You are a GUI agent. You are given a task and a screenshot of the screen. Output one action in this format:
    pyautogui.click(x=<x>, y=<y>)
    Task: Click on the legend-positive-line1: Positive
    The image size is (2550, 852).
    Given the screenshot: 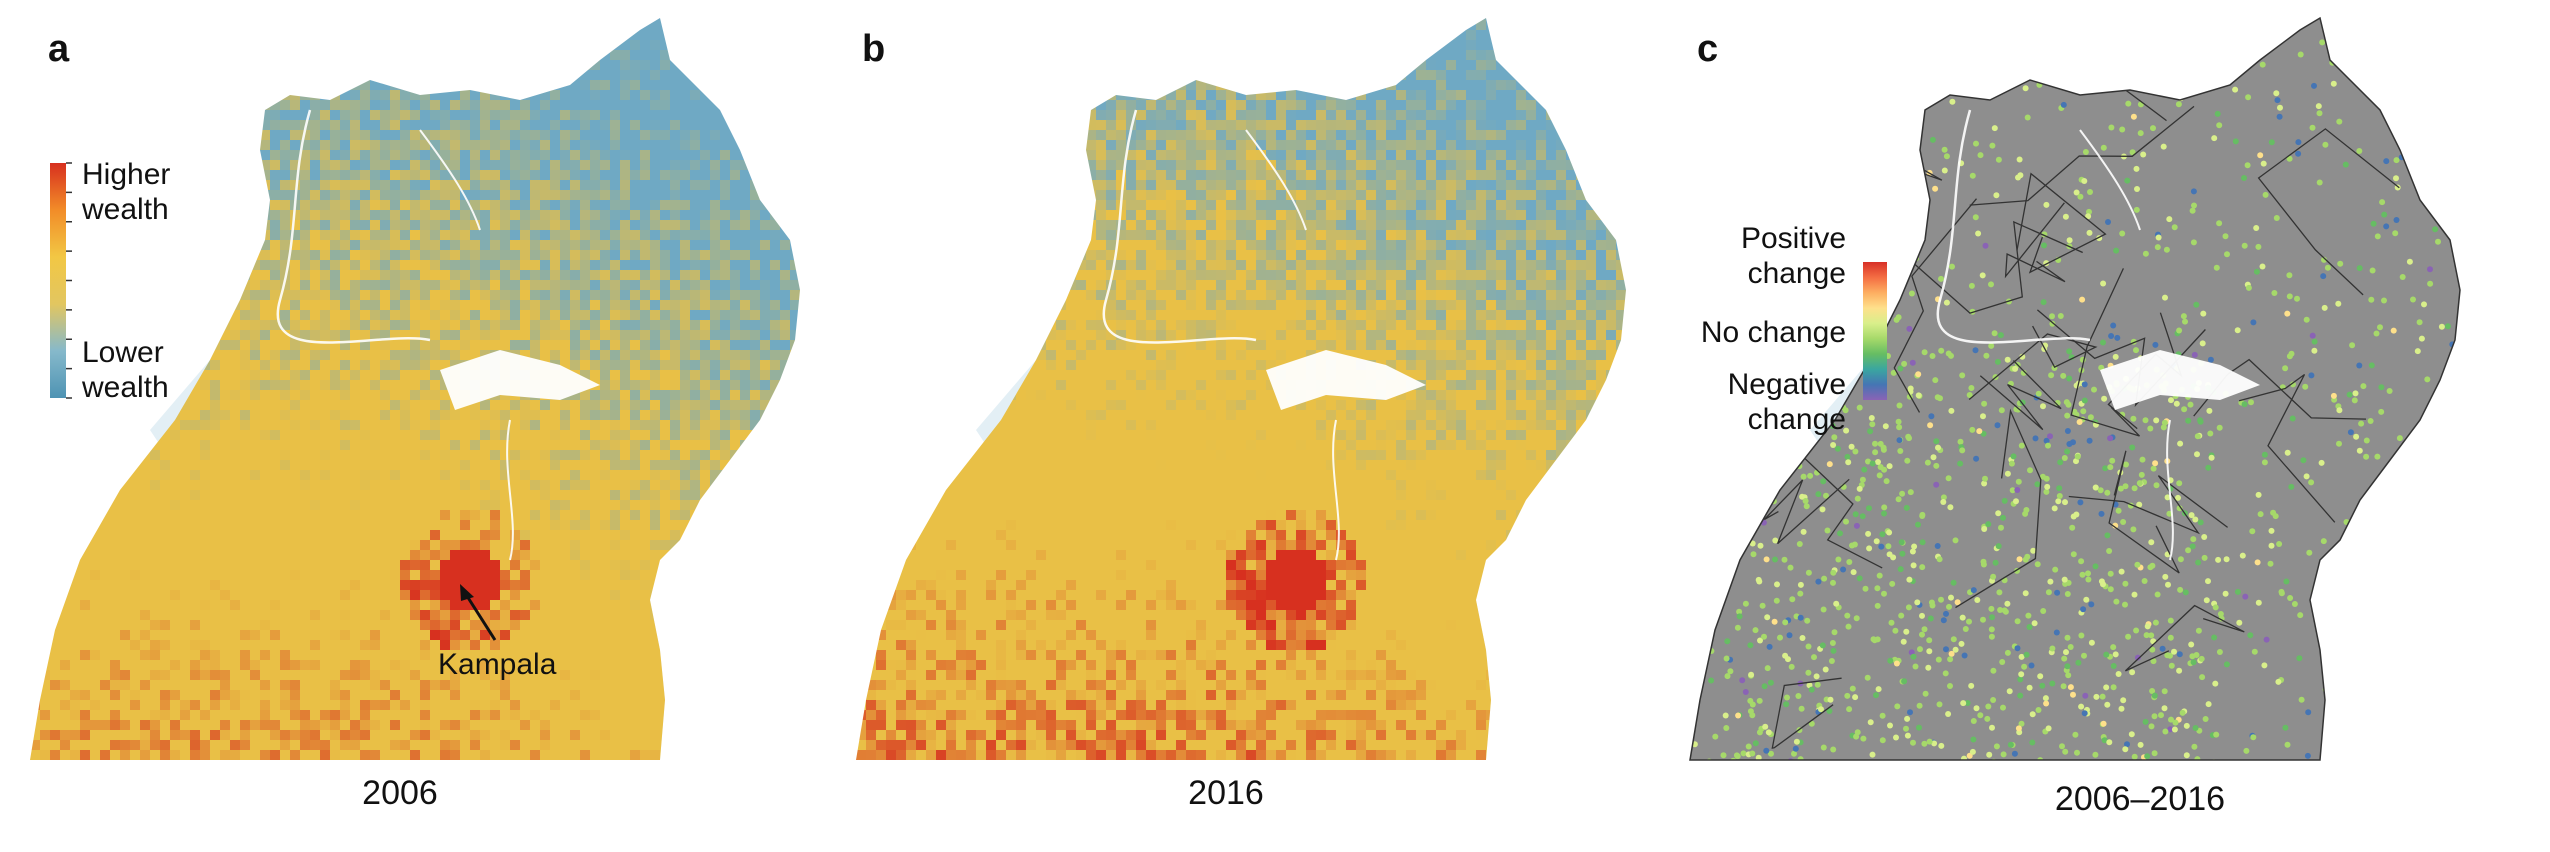 What is the action you would take?
    pyautogui.click(x=1793, y=238)
    